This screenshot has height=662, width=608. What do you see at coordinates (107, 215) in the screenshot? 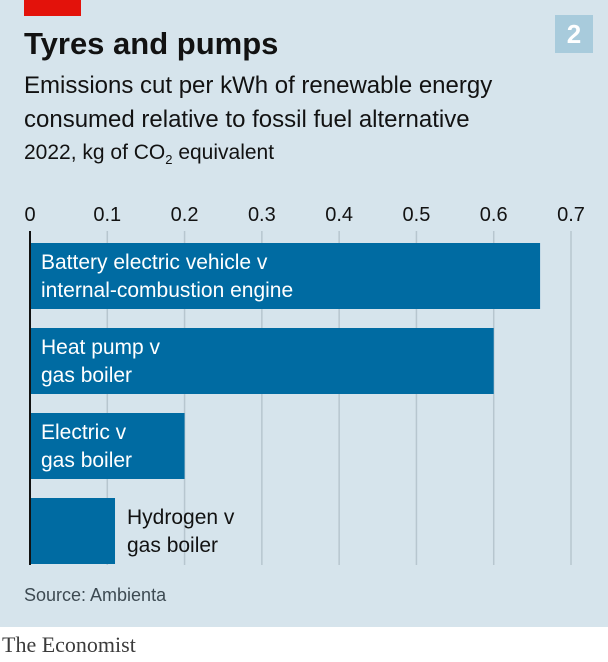
I see `tick-label: 0.1` at bounding box center [107, 215].